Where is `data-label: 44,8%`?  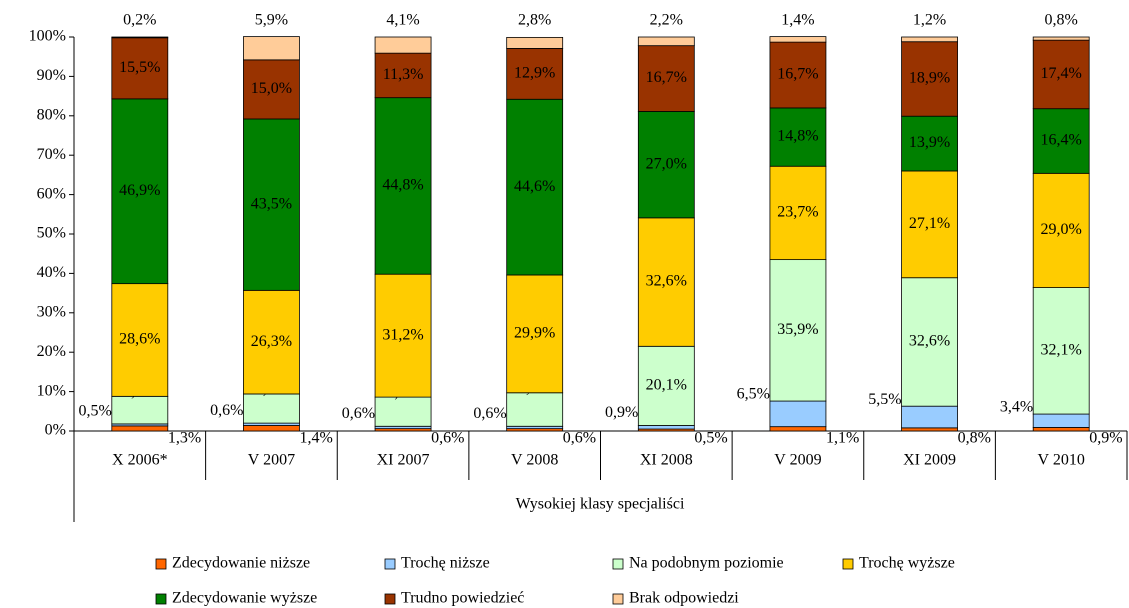
data-label: 44,8% is located at coordinates (402, 185).